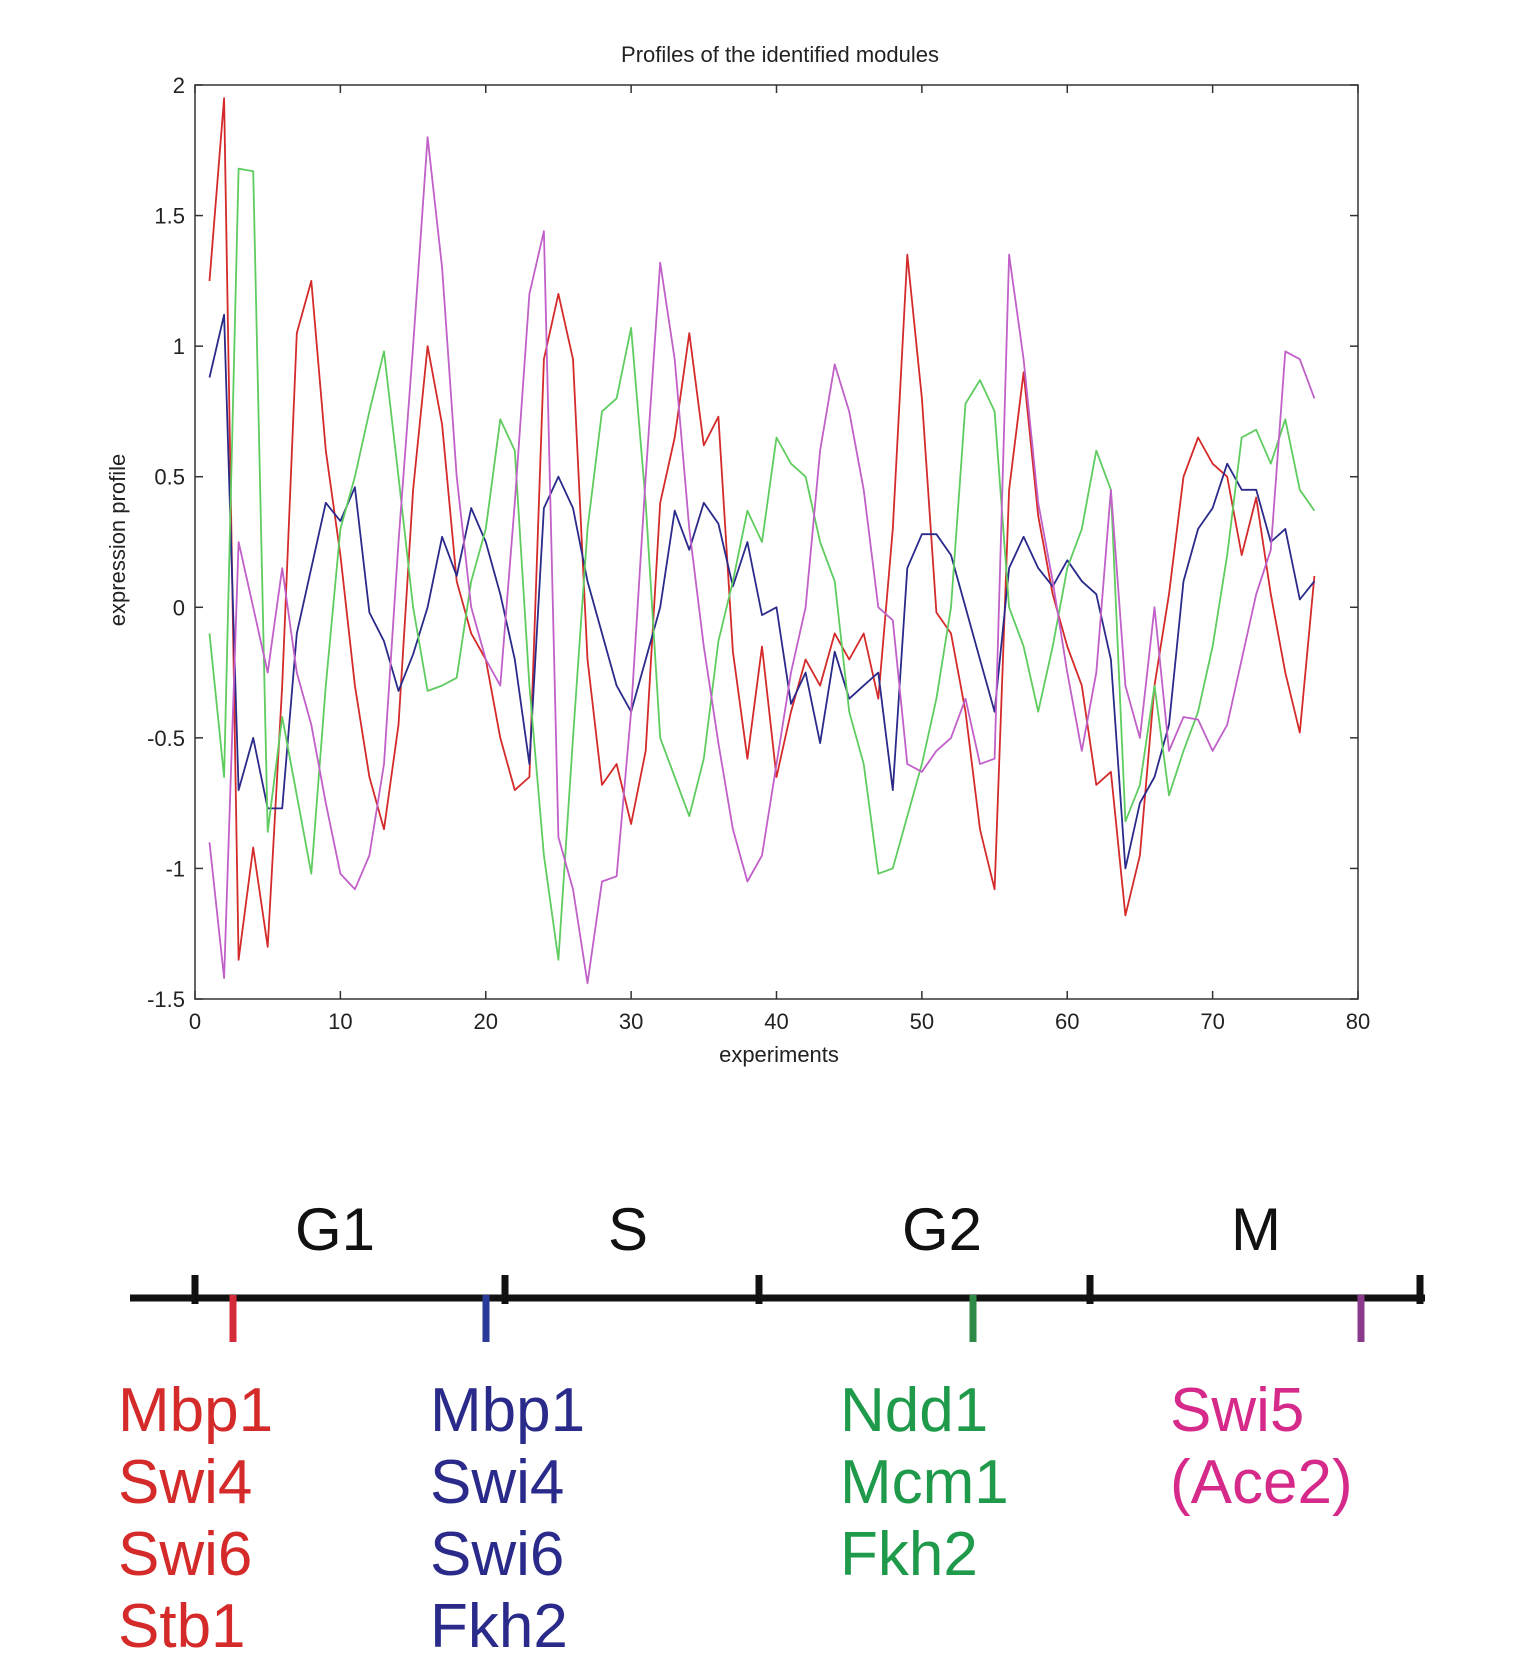 The height and width of the screenshot is (1663, 1520). Describe the element at coordinates (486, 1021) in the screenshot. I see `x-tick-label: 20` at that location.